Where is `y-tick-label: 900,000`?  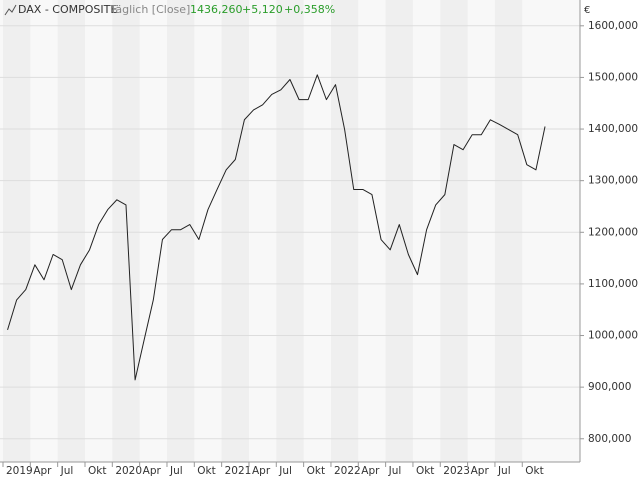 y-tick-label: 900,000 is located at coordinates (609, 387).